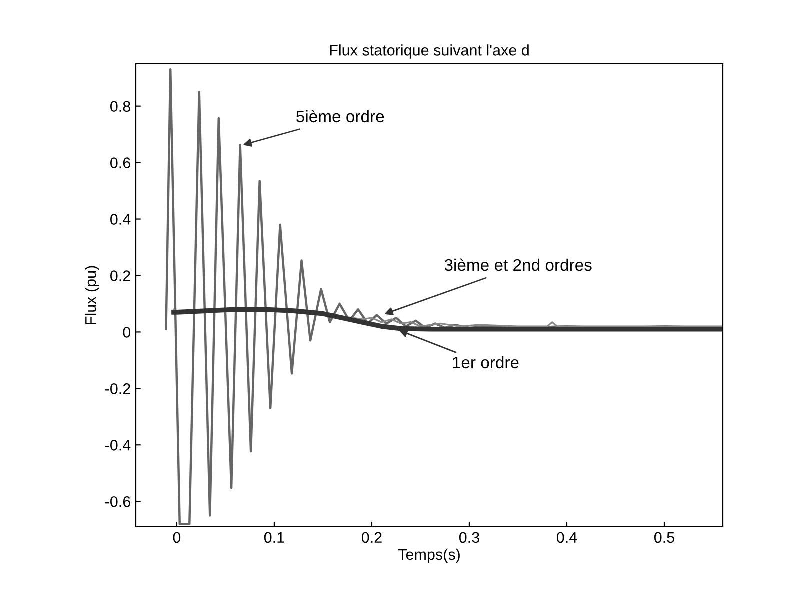 This screenshot has height=607, width=811. I want to click on annotation: 1er ordre, so click(486, 362).